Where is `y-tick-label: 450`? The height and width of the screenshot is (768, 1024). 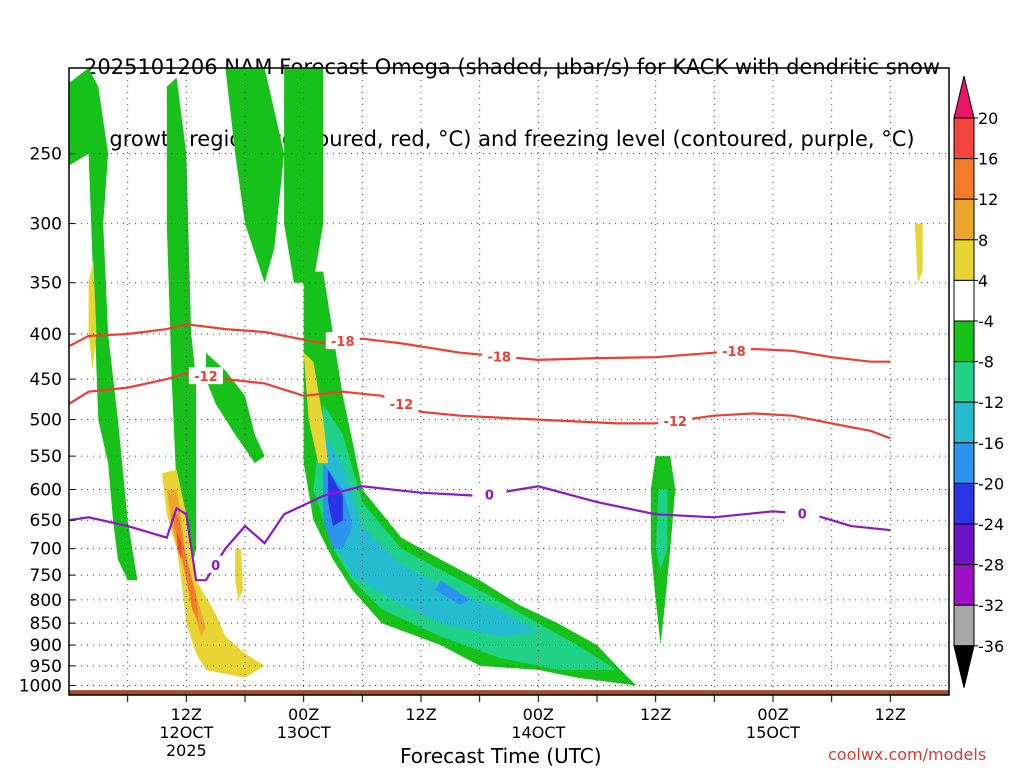 y-tick-label: 450 is located at coordinates (46, 380).